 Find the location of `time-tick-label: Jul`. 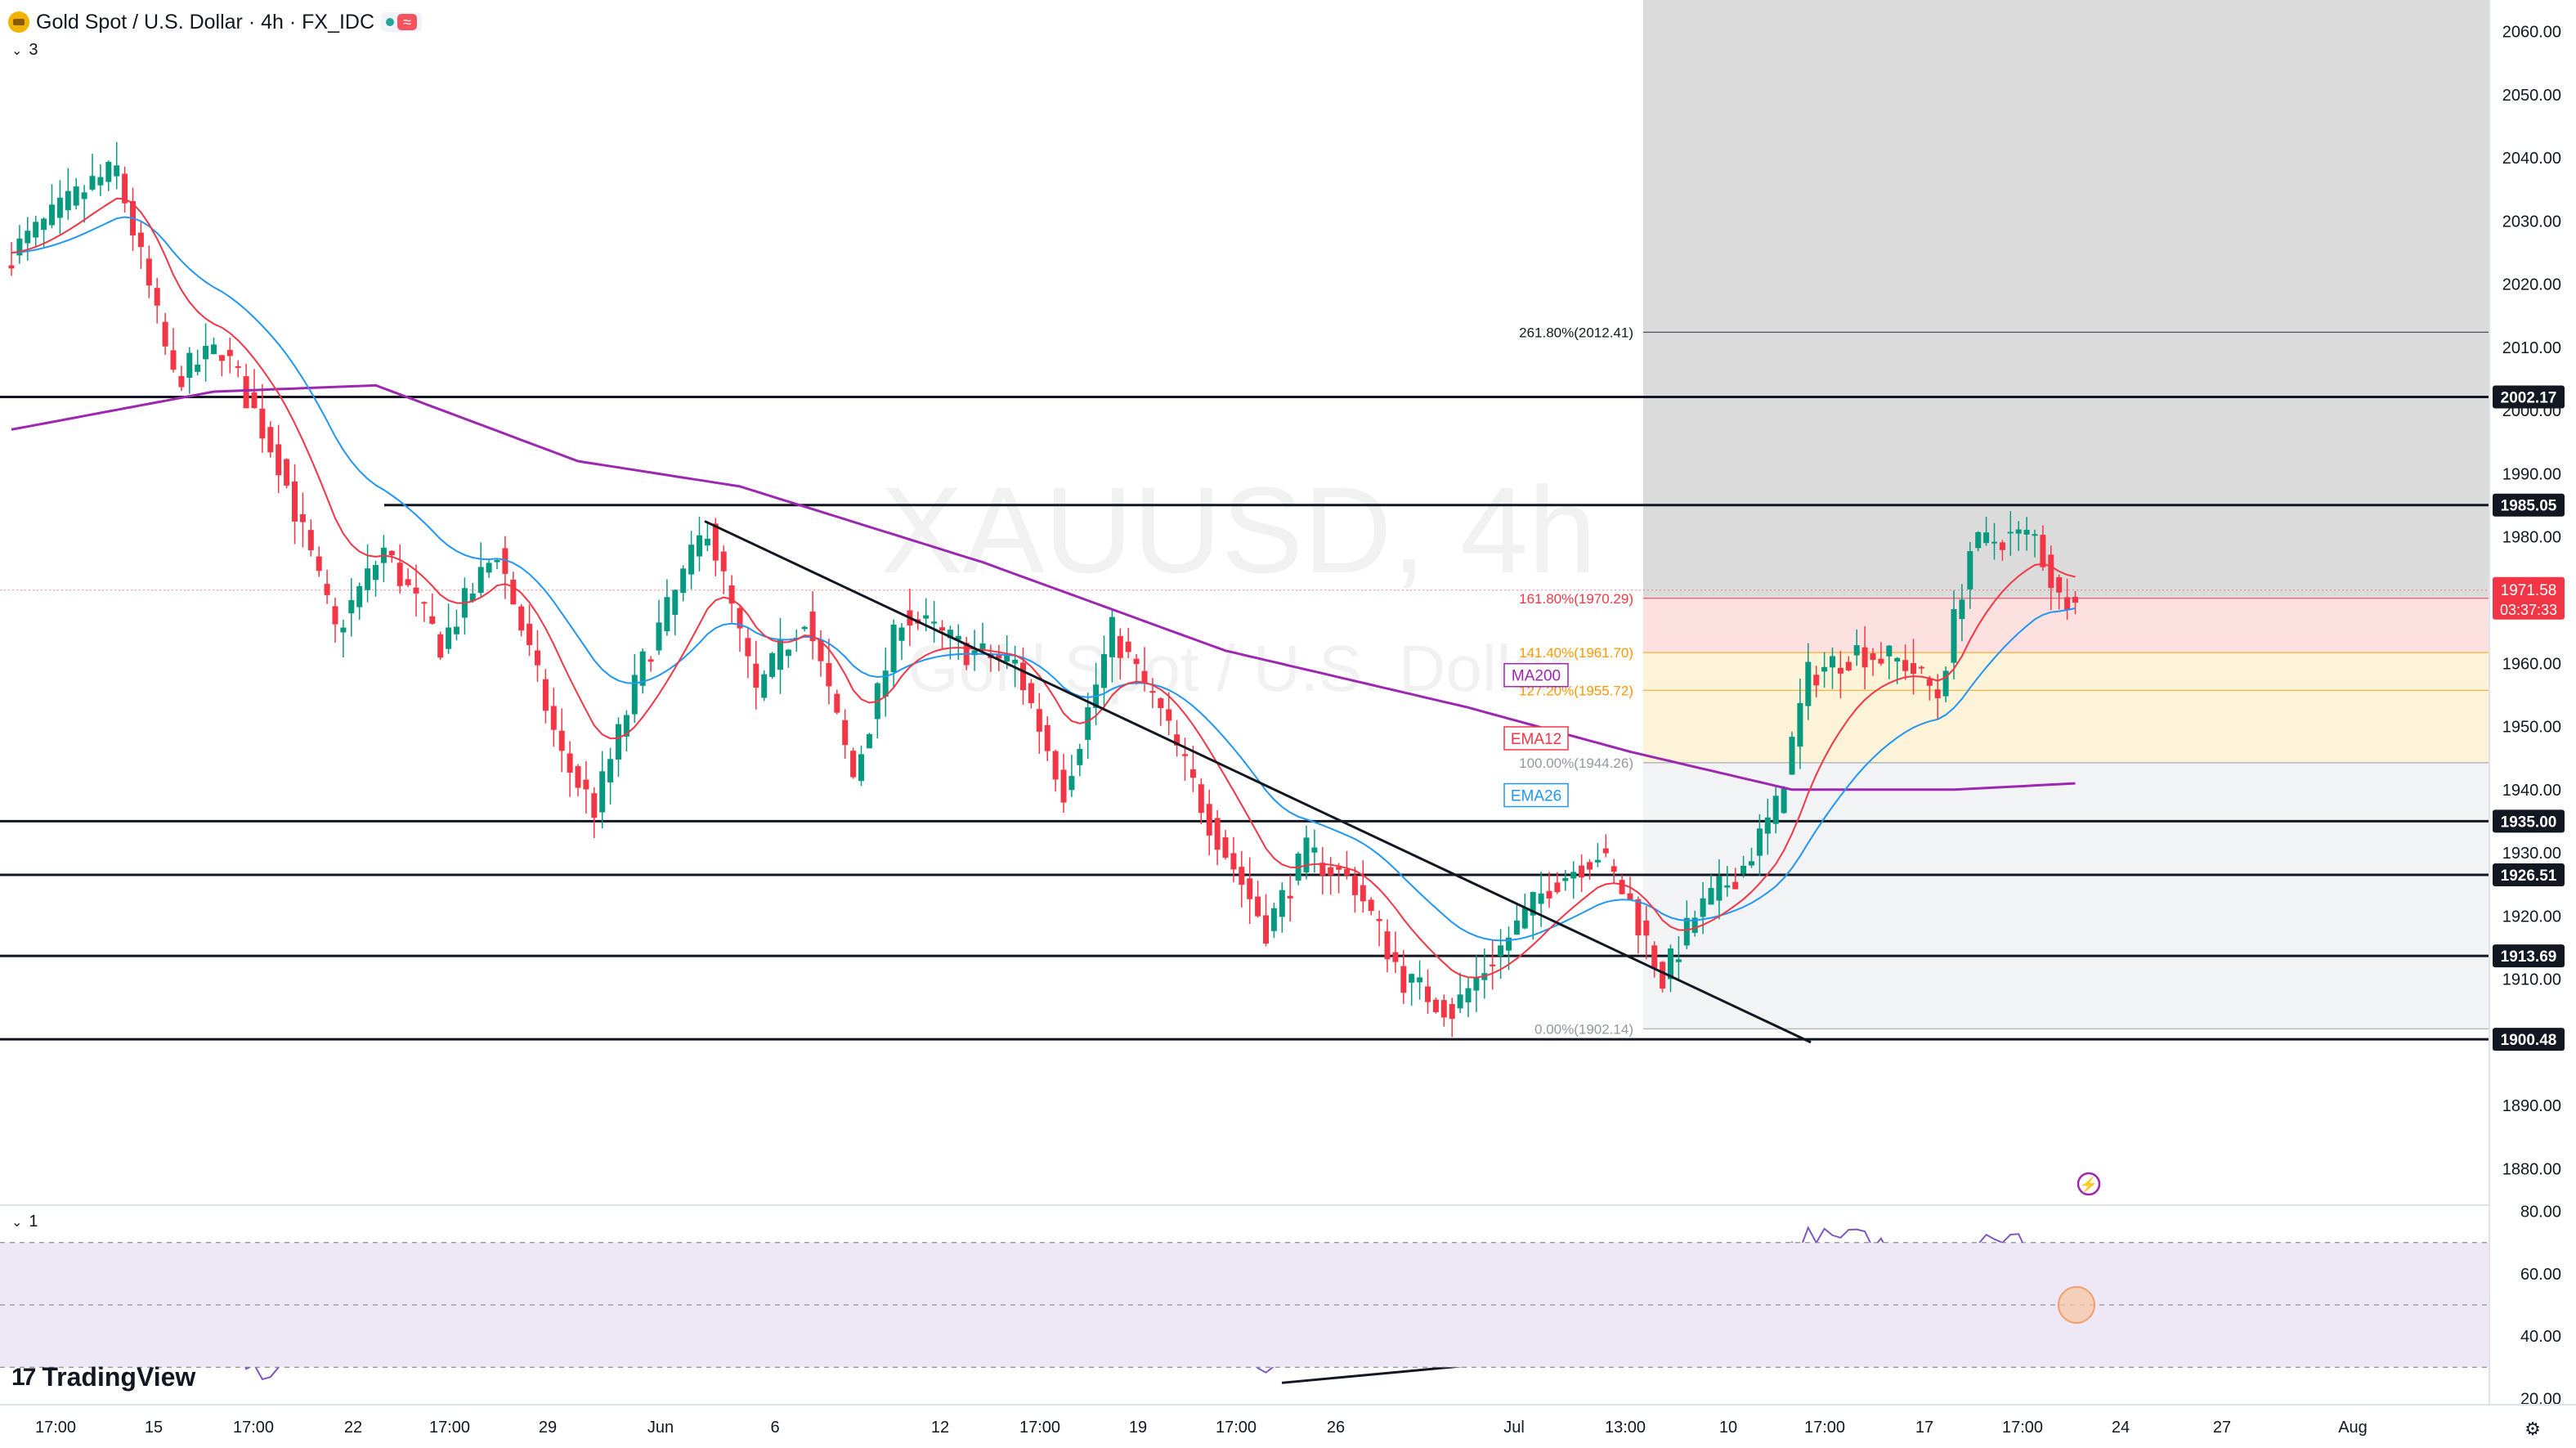

time-tick-label: Jul is located at coordinates (1514, 1428).